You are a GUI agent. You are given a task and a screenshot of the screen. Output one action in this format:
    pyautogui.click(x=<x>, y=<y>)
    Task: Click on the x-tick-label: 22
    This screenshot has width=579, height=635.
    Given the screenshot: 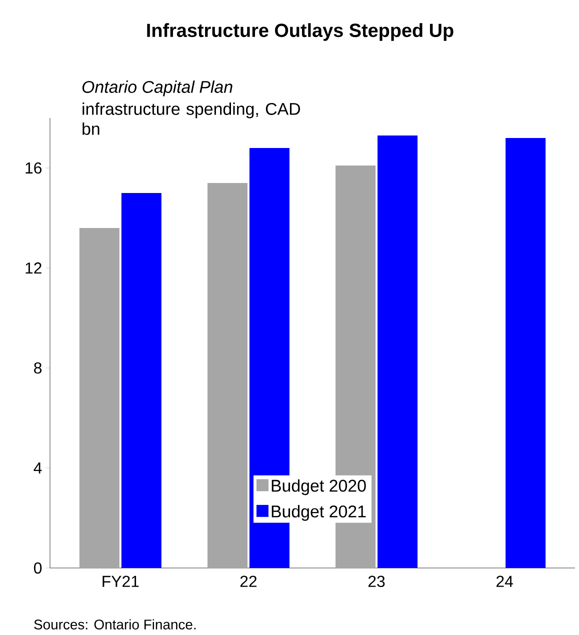 What is the action you would take?
    pyautogui.click(x=248, y=581)
    